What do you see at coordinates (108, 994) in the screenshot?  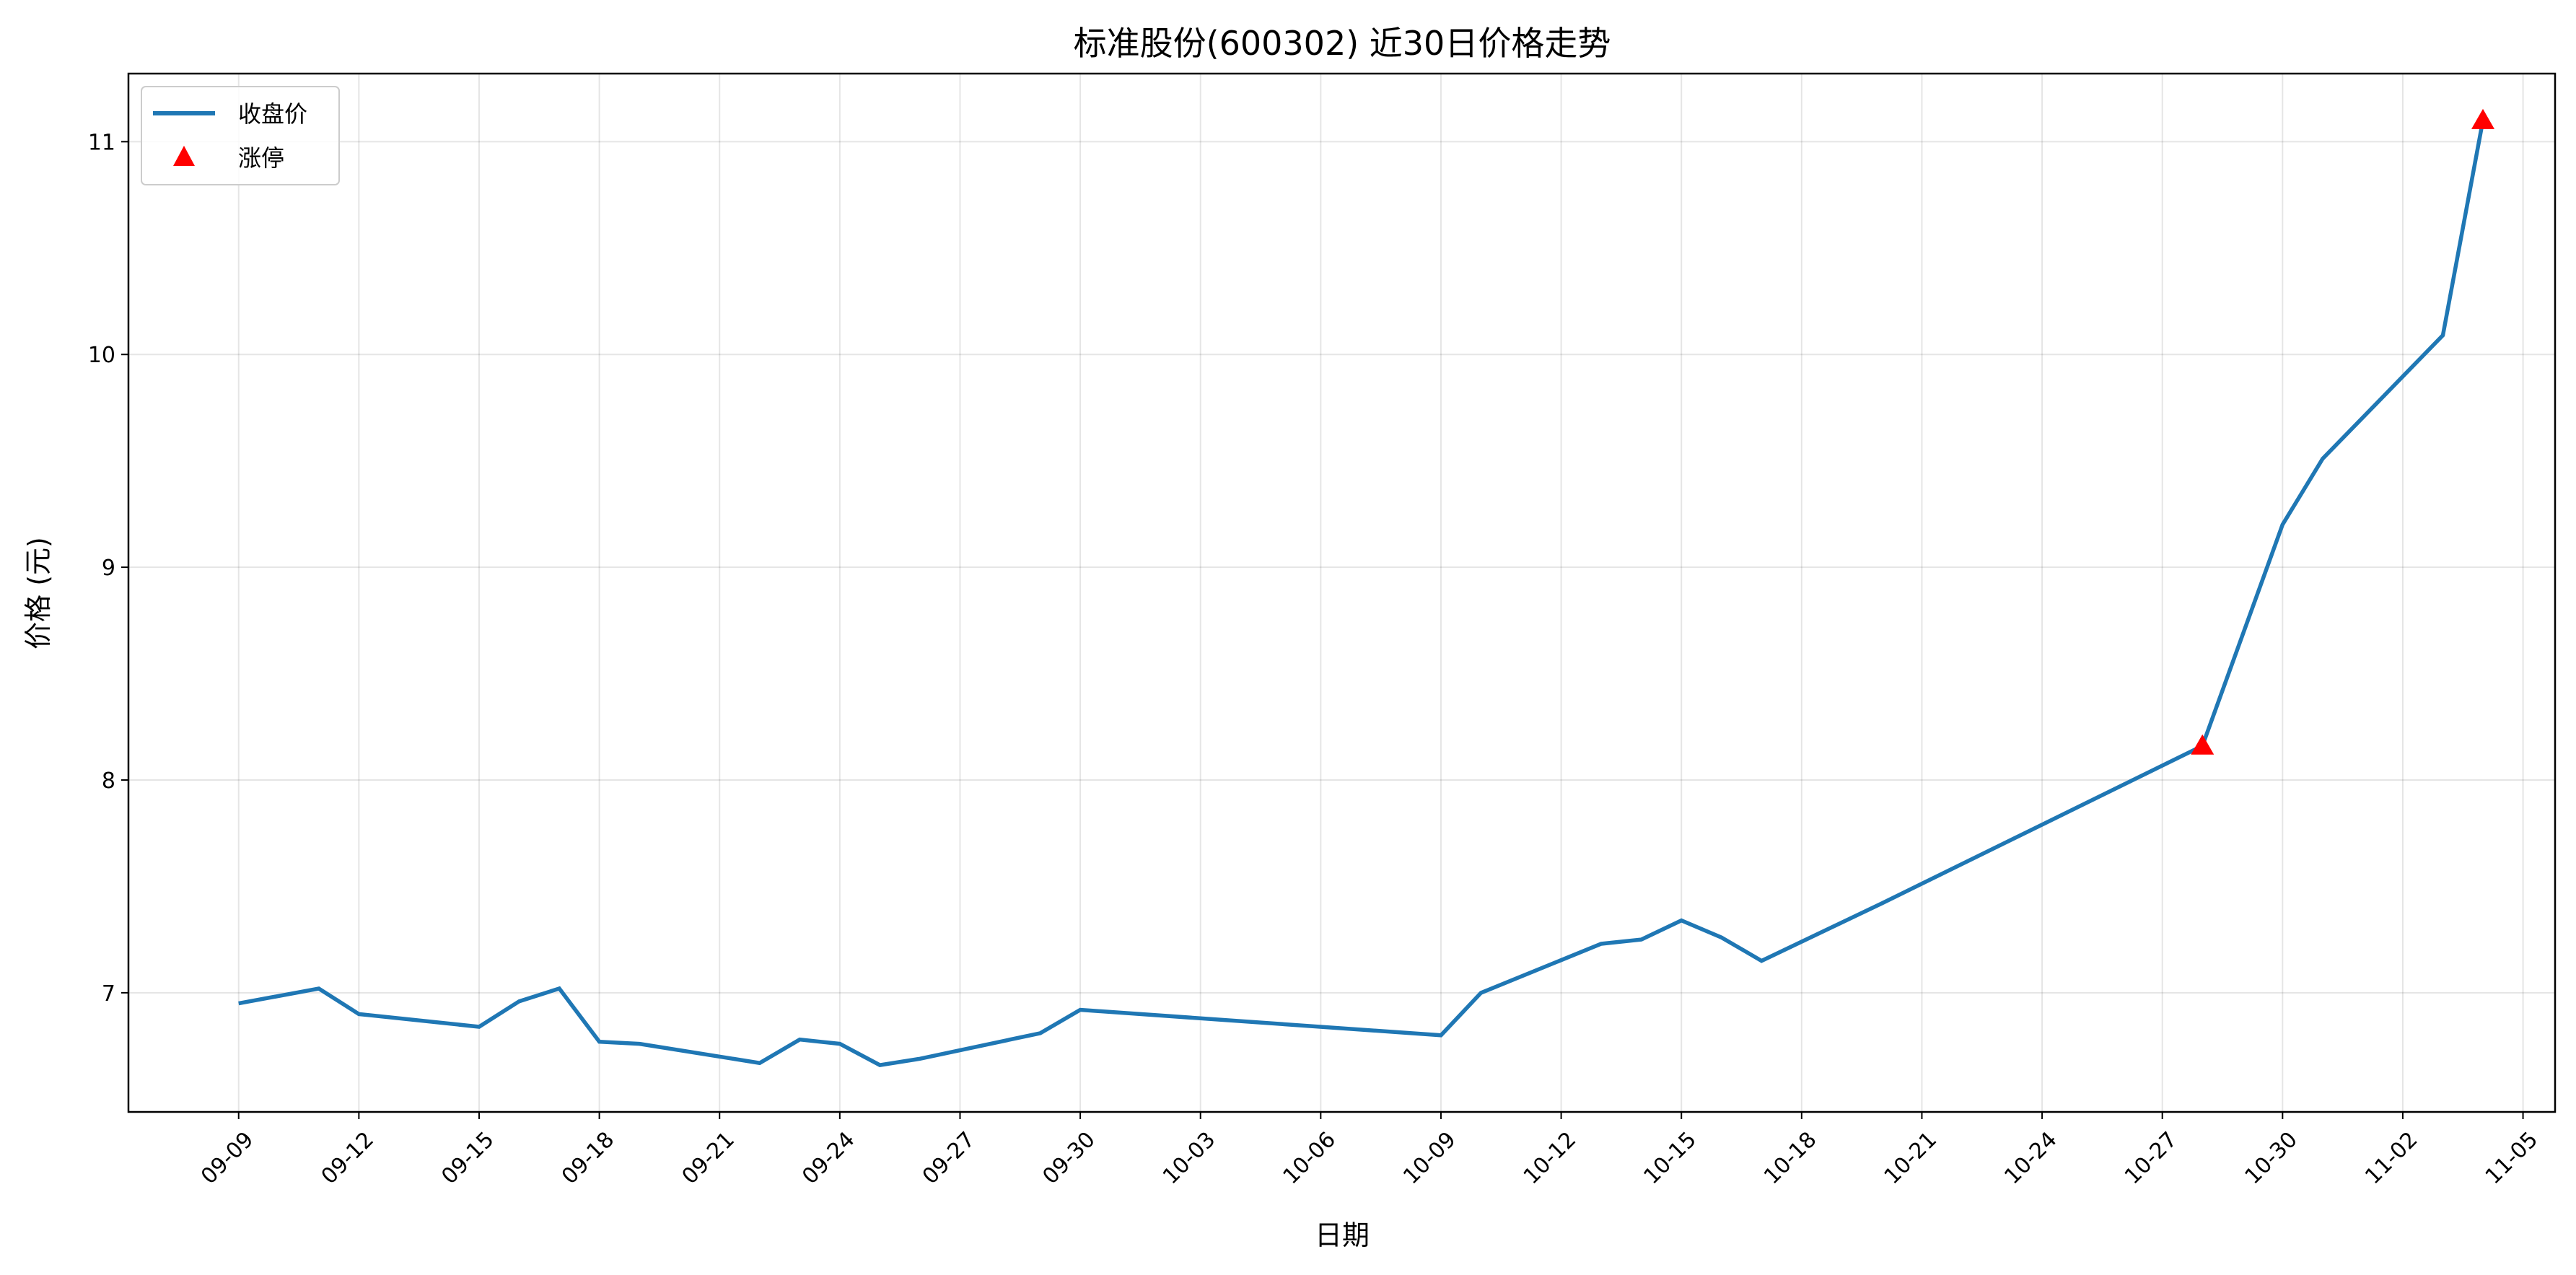 I see `y-tick-label: 7` at bounding box center [108, 994].